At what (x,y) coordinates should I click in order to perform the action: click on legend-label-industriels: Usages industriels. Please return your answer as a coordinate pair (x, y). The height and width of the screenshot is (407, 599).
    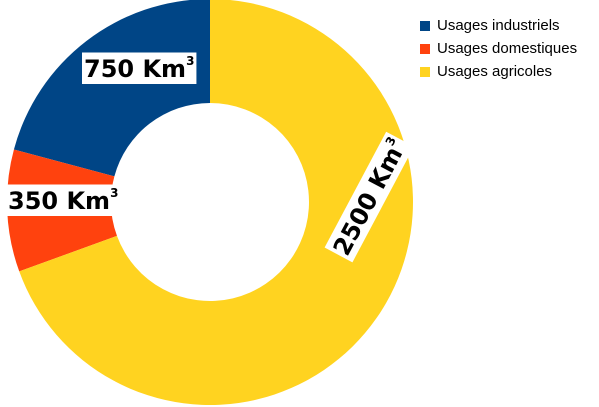
    Looking at the image, I should click on (498, 25).